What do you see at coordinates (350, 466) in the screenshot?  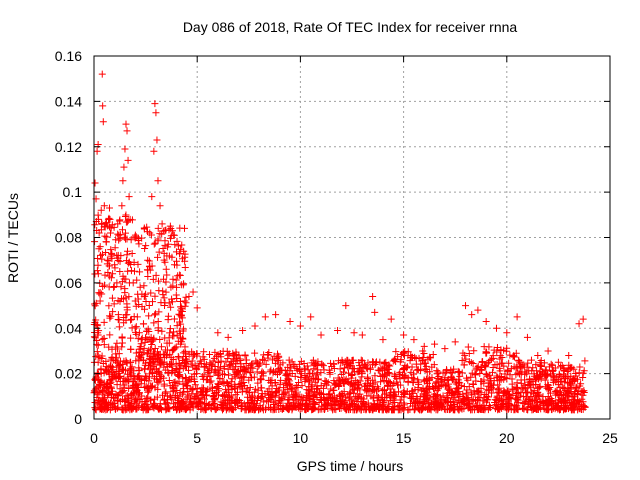 I see `x-axis-label: GPS time / hours` at bounding box center [350, 466].